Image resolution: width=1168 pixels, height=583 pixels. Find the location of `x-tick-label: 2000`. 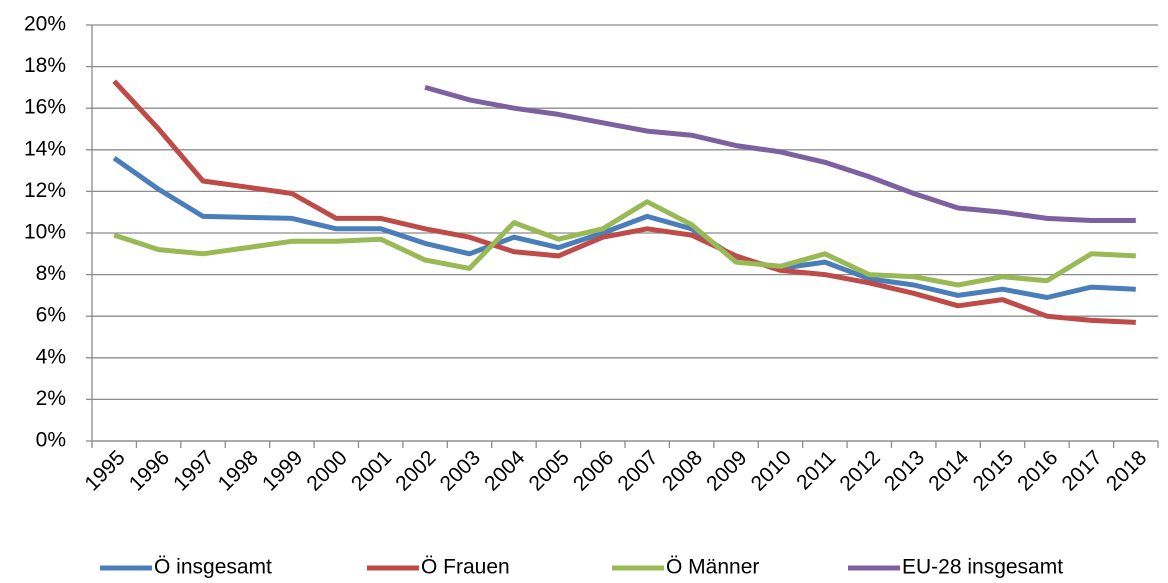

x-tick-label: 2000 is located at coordinates (326, 470).